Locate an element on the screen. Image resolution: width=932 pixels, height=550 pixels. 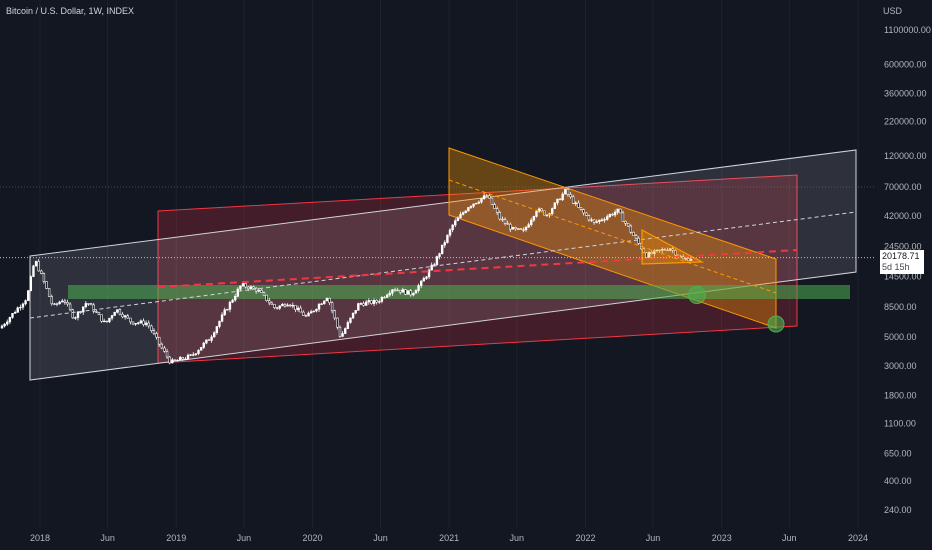
y-tick-label: 650.00 is located at coordinates (898, 453).